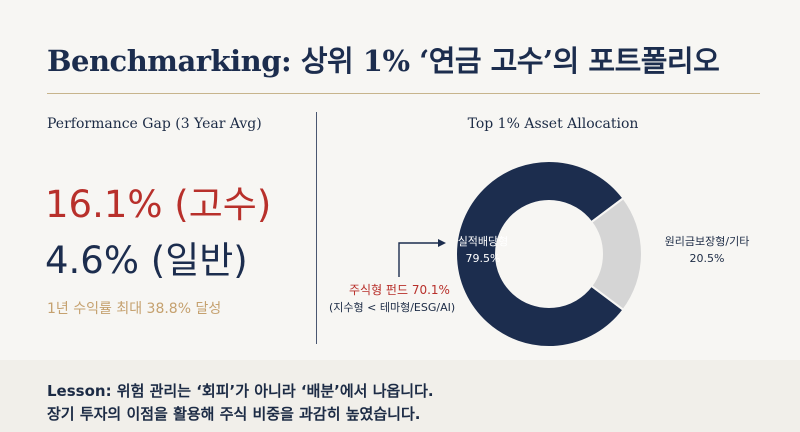 Image resolution: width=800 pixels, height=432 pixels. Describe the element at coordinates (422, 258) in the screenshot. I see `callout-arrow` at that location.